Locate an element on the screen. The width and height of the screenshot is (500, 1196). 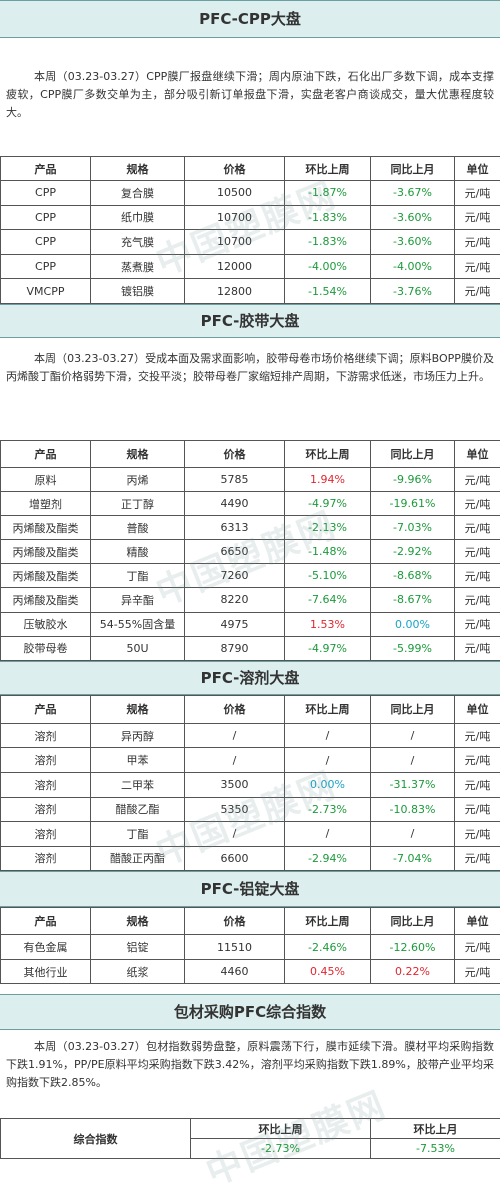
week-change-cell: -2.73% is located at coordinates (328, 809).